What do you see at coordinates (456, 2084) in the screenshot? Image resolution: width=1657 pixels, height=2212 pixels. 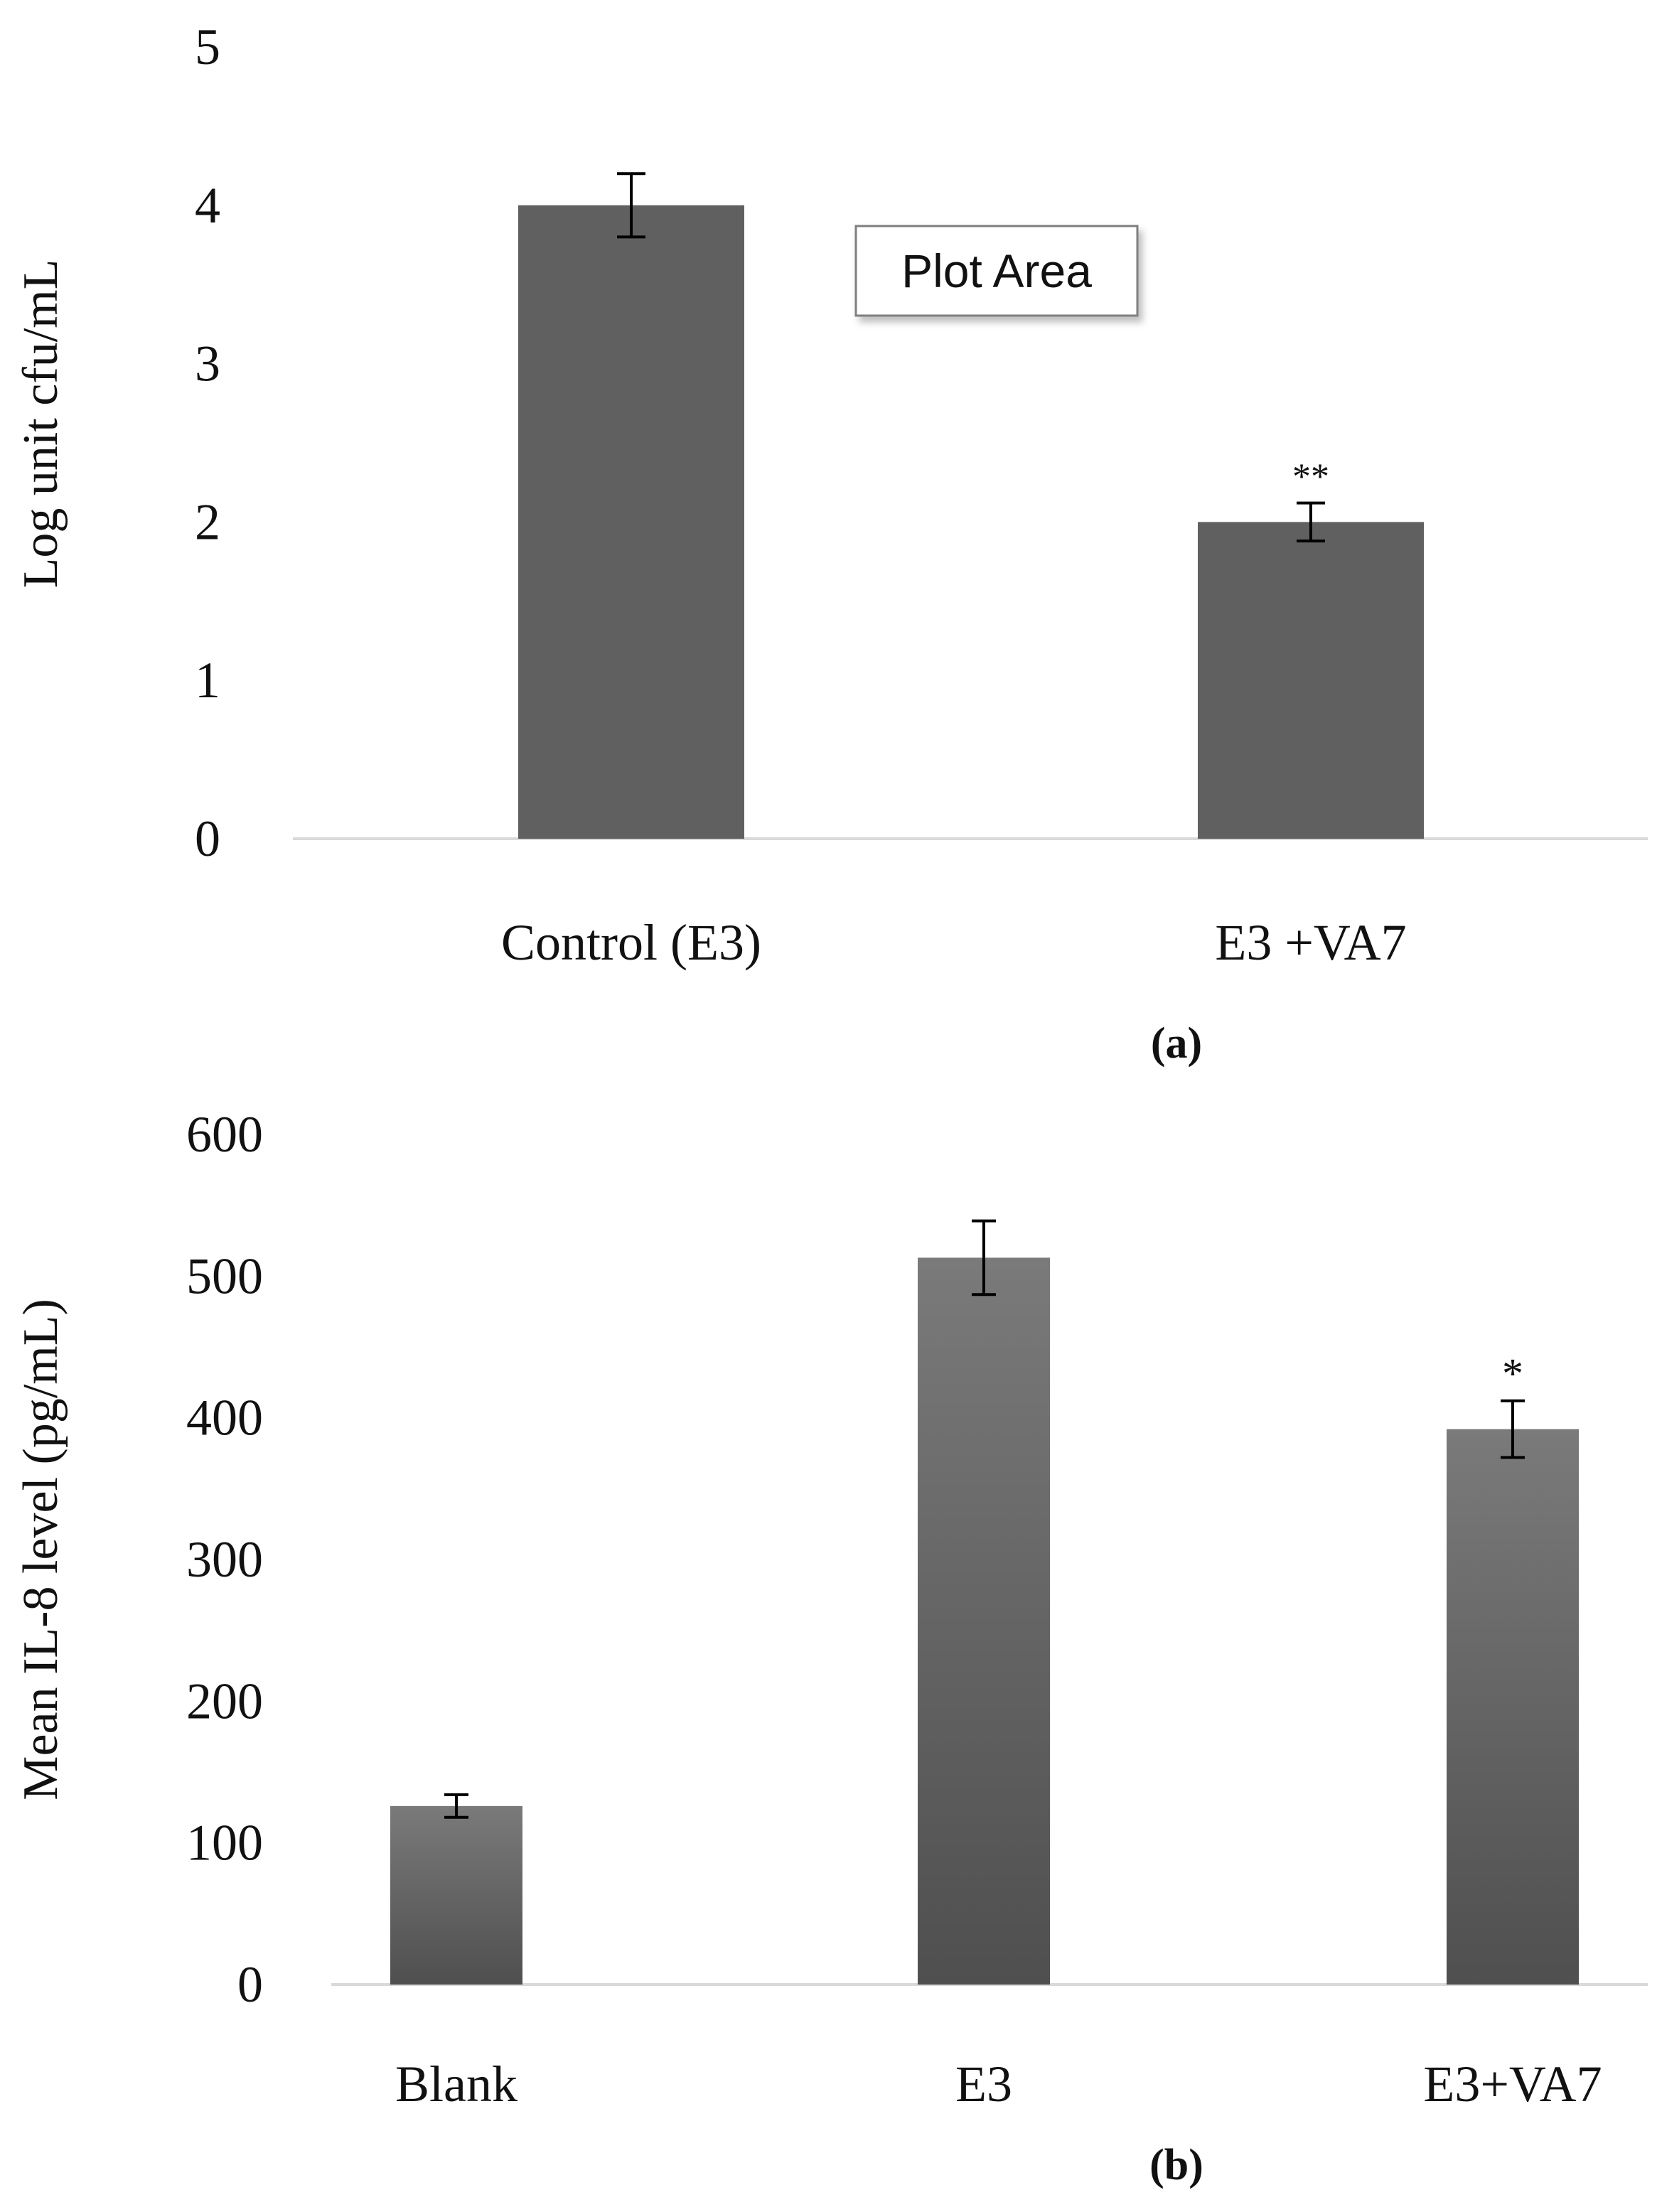 I see `x-tick-label: Blank` at bounding box center [456, 2084].